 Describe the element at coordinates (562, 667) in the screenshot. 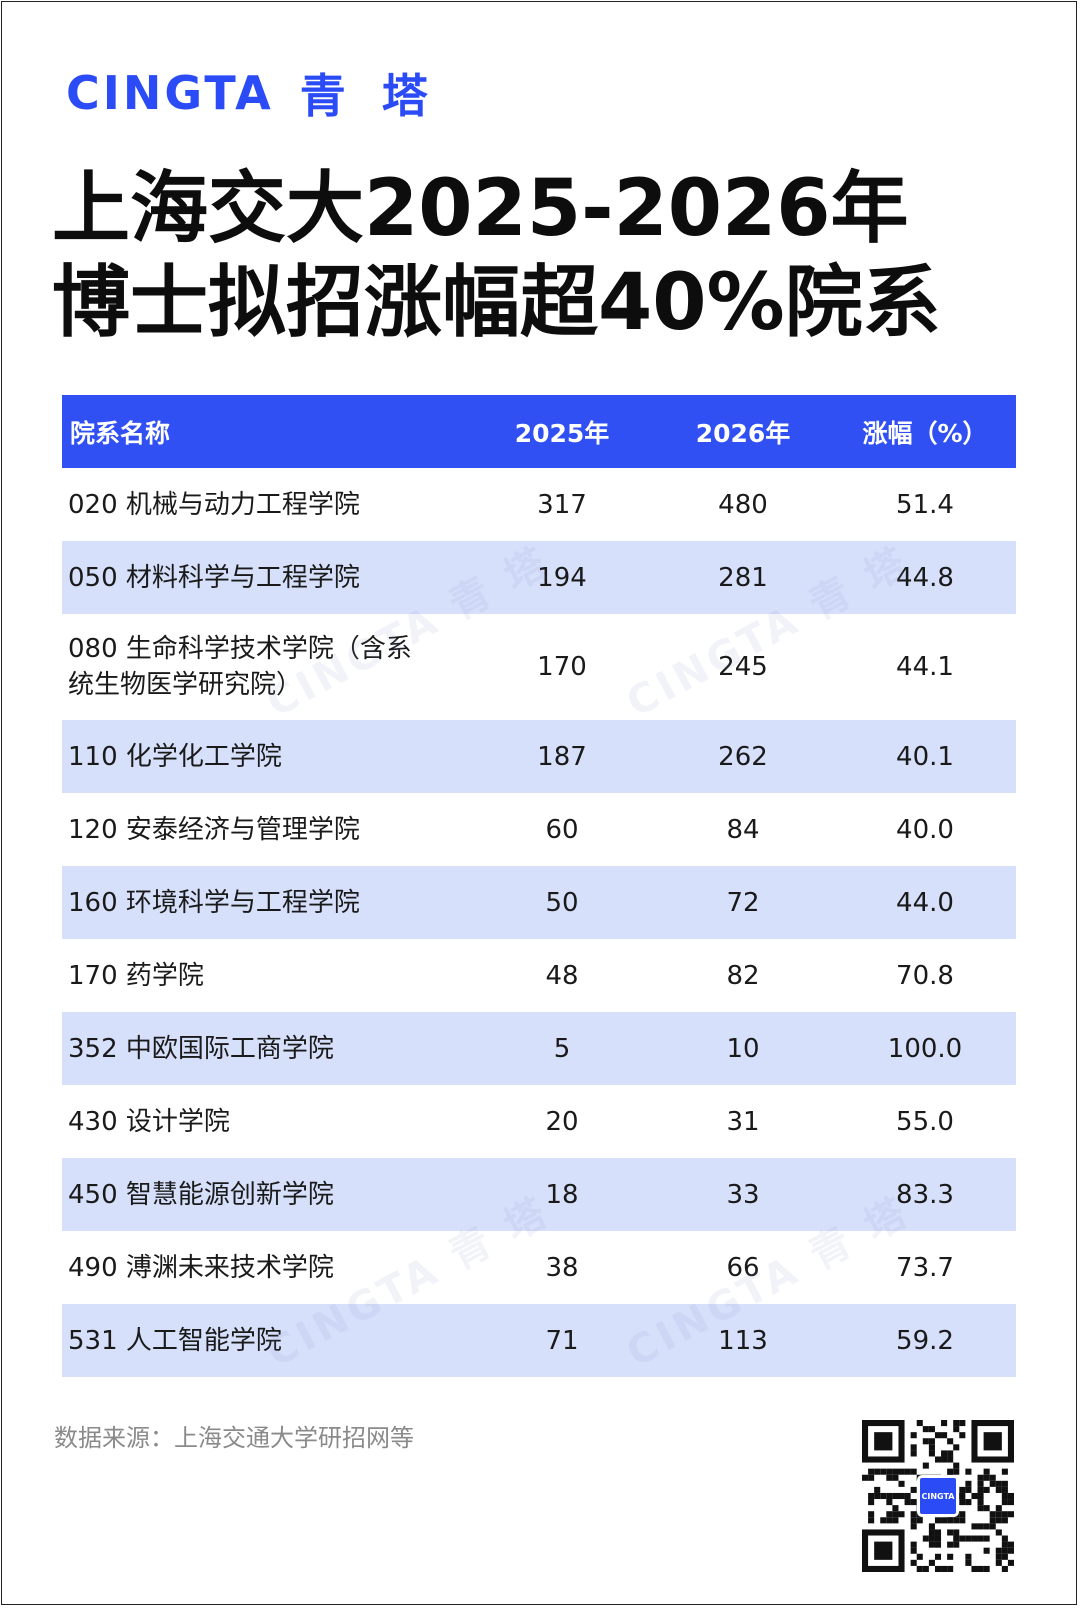

I see `cell-2025: 170` at that location.